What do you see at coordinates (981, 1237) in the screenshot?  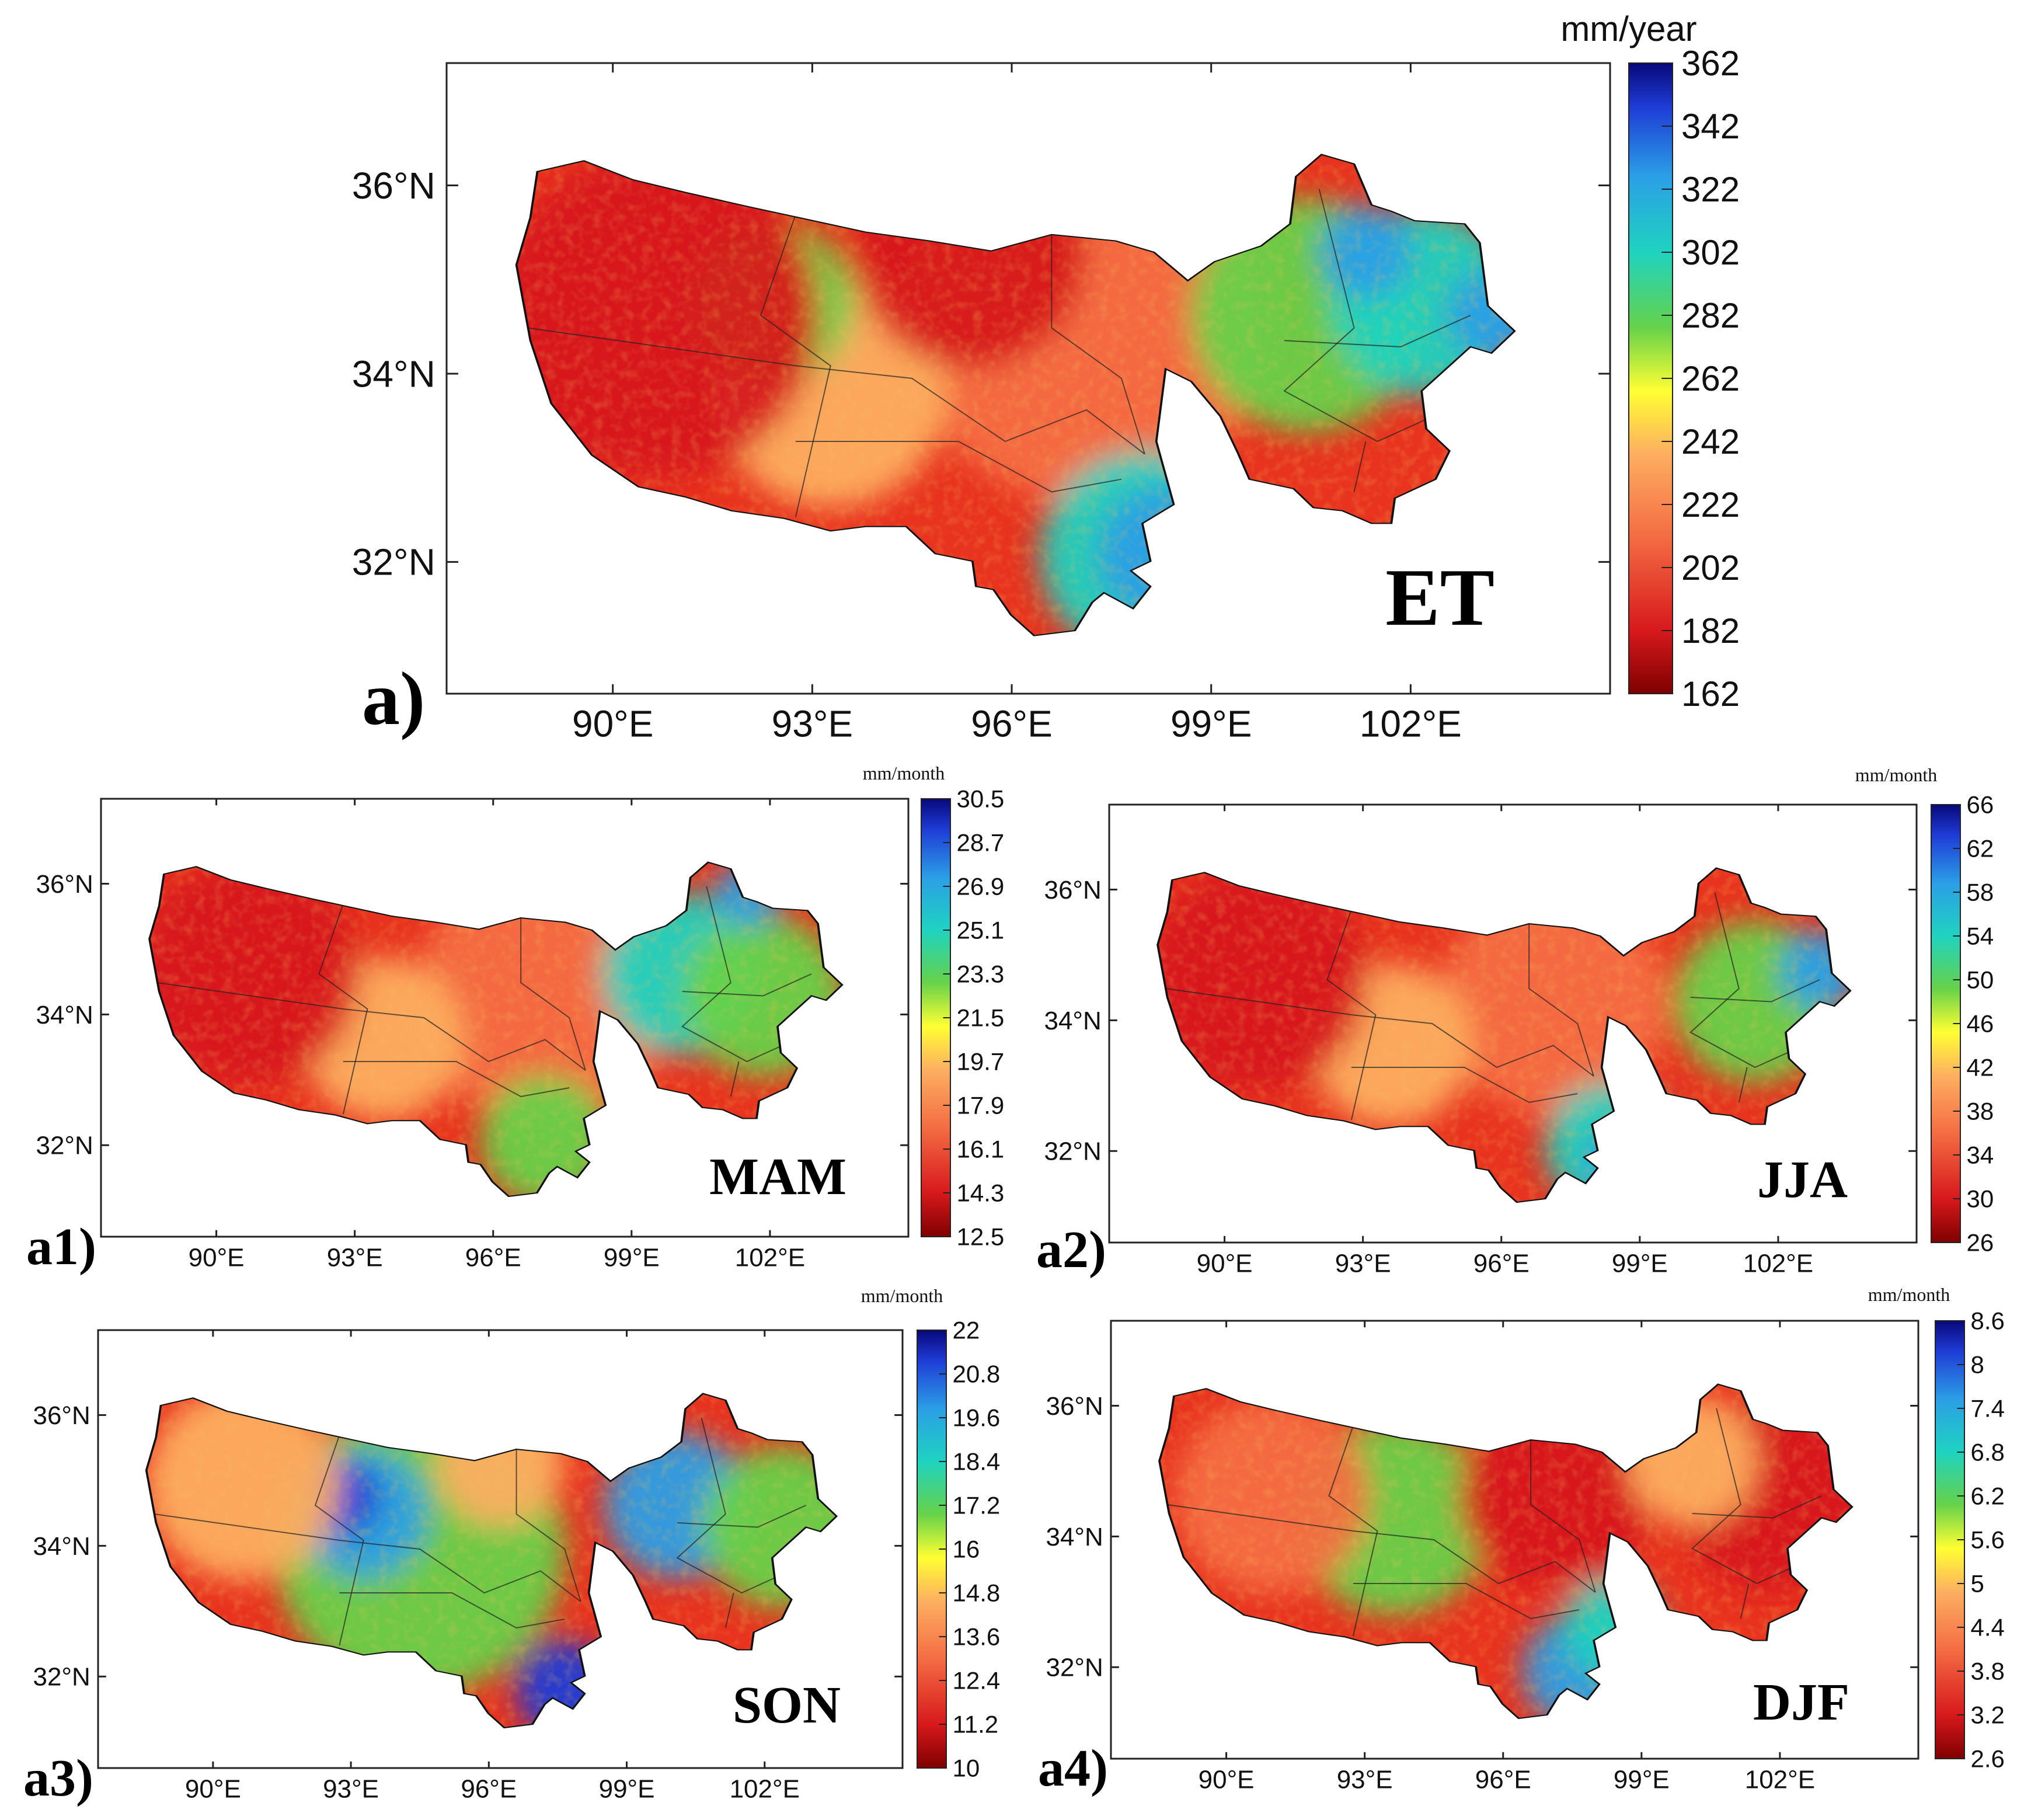 I see `colorbar-tick-label: 12.5` at bounding box center [981, 1237].